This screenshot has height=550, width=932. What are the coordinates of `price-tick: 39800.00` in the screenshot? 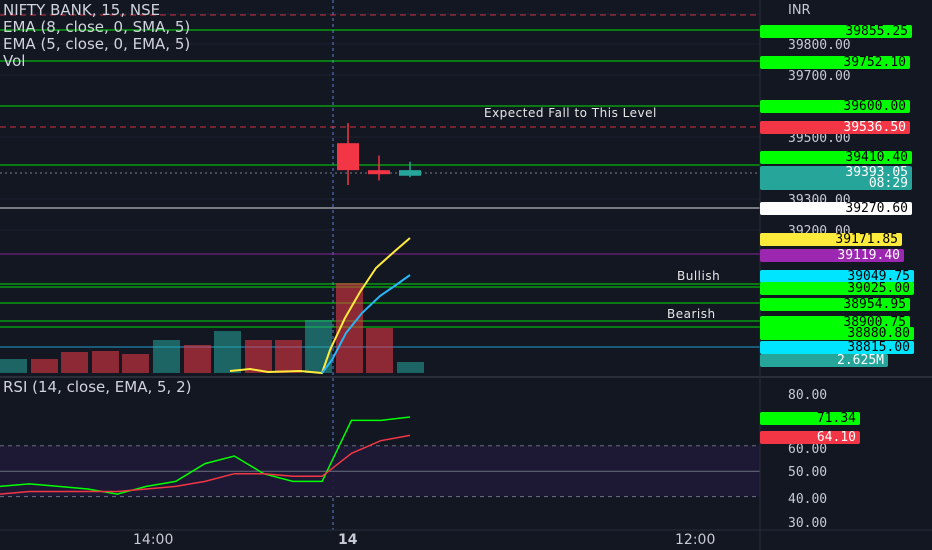 It's located at (819, 45).